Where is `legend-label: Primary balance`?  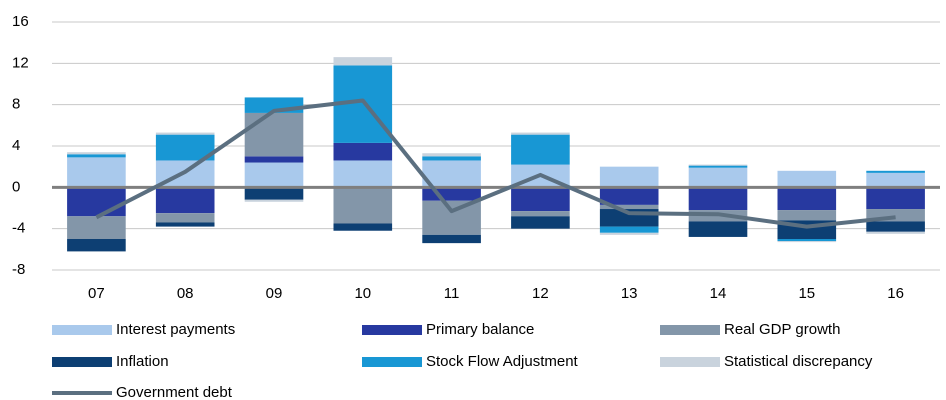
legend-label: Primary balance is located at coordinates (480, 329).